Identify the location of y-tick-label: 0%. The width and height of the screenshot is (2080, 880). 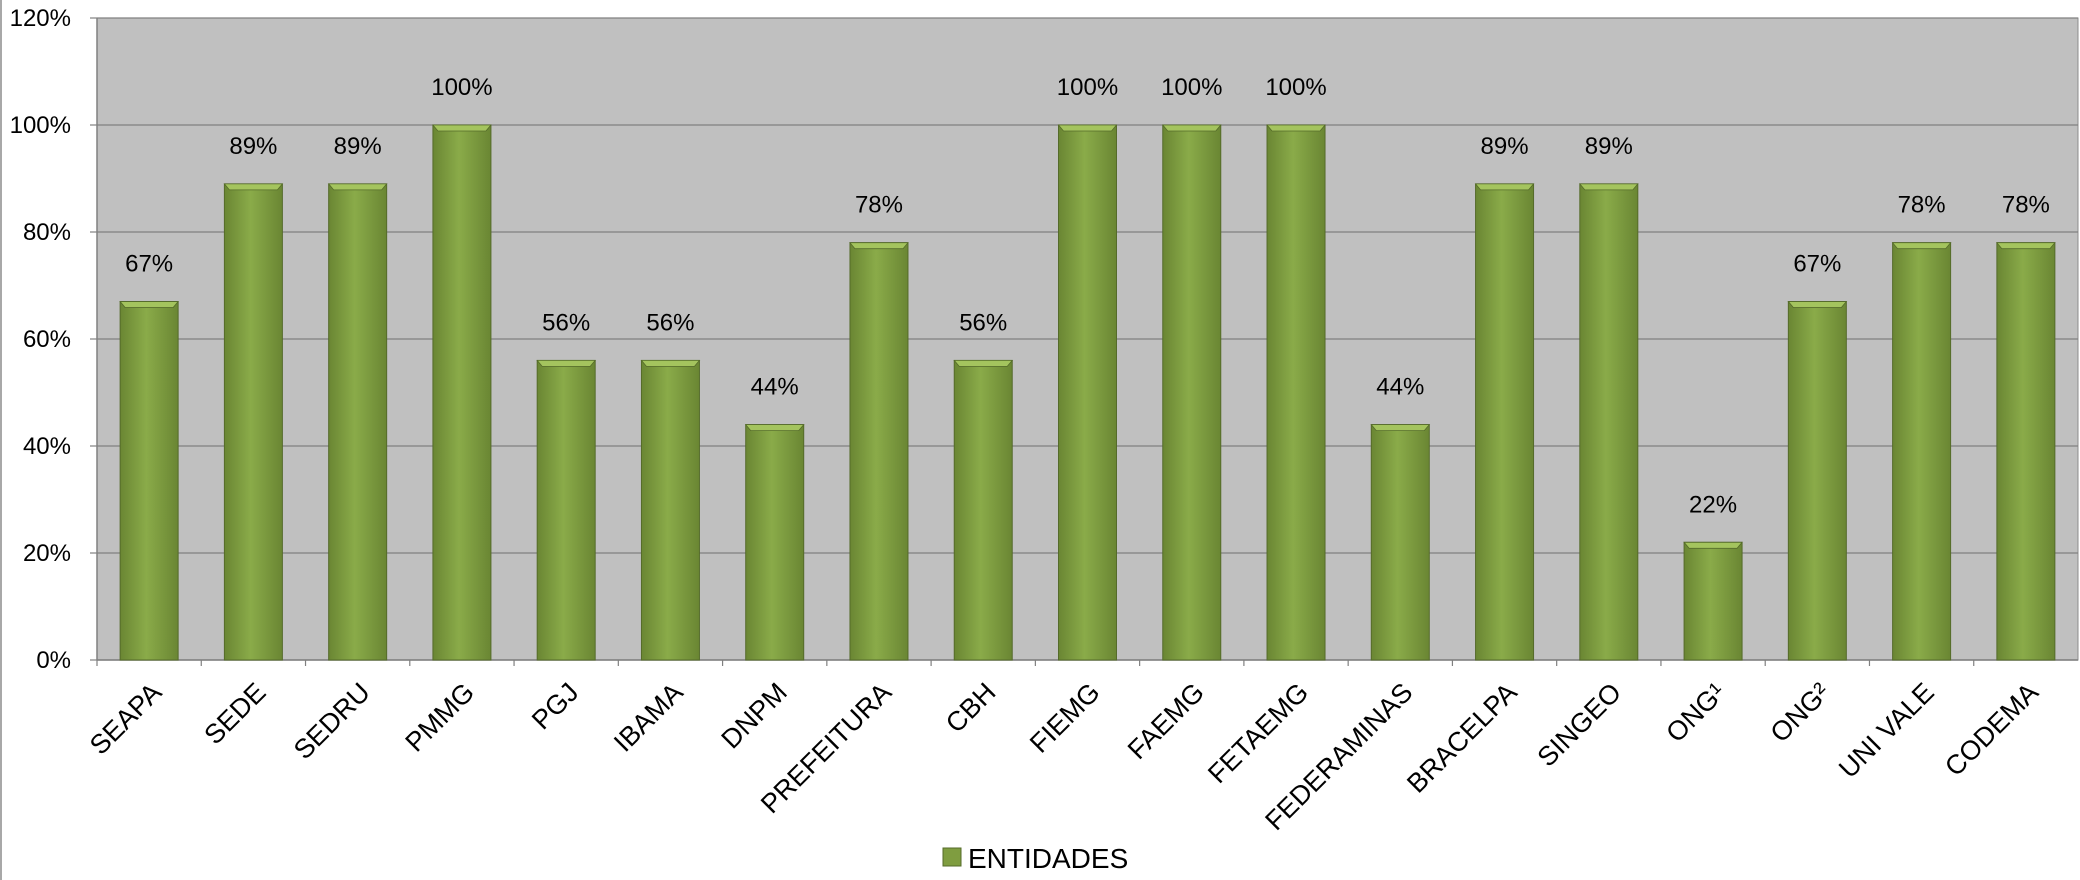
(53, 660).